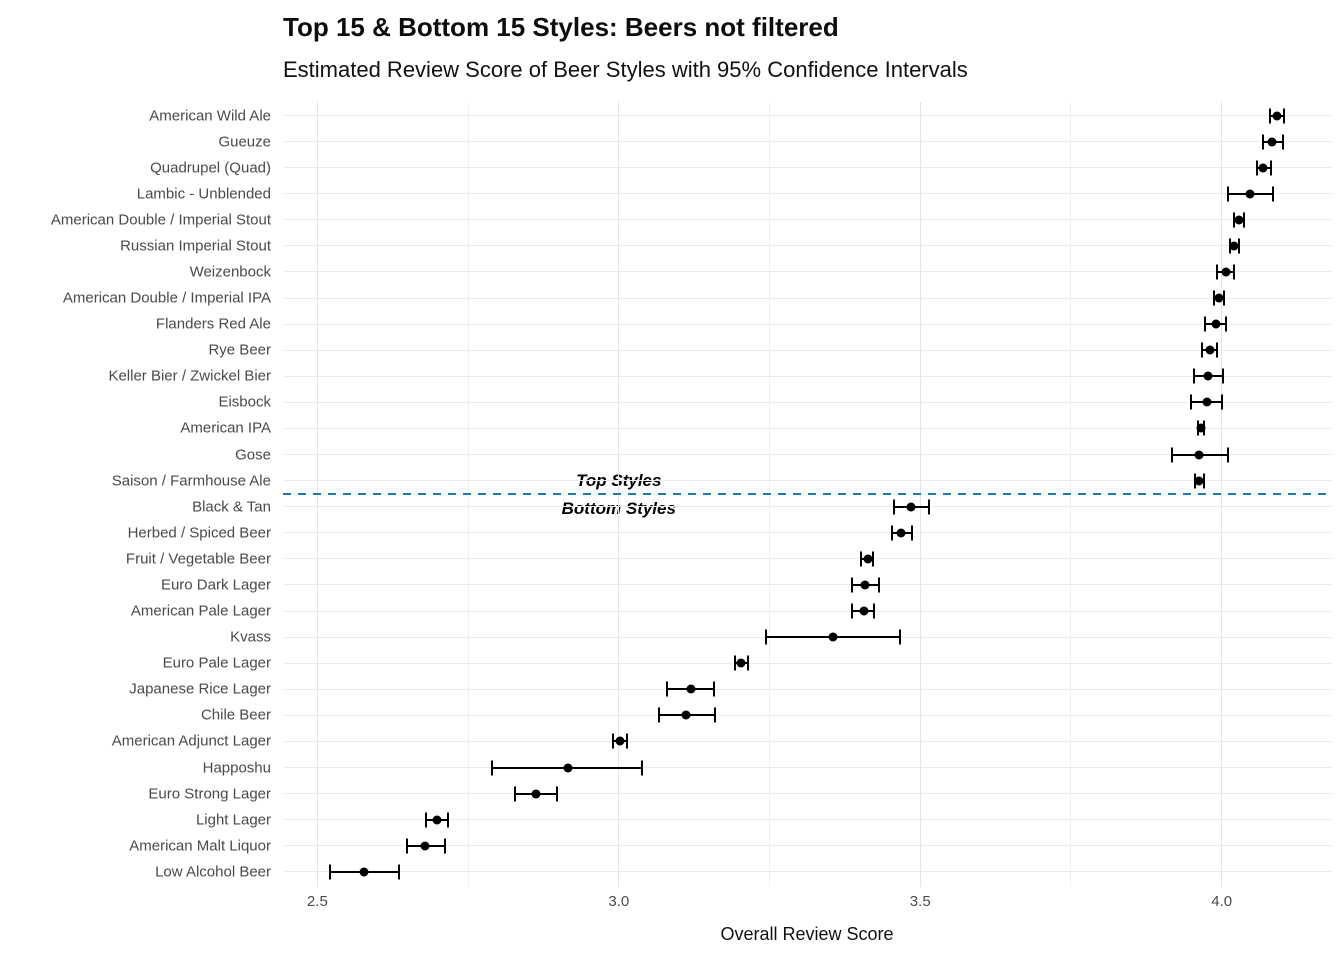 The height and width of the screenshot is (960, 1344). I want to click on y-axis-category-label: American Wild Ale, so click(210, 115).